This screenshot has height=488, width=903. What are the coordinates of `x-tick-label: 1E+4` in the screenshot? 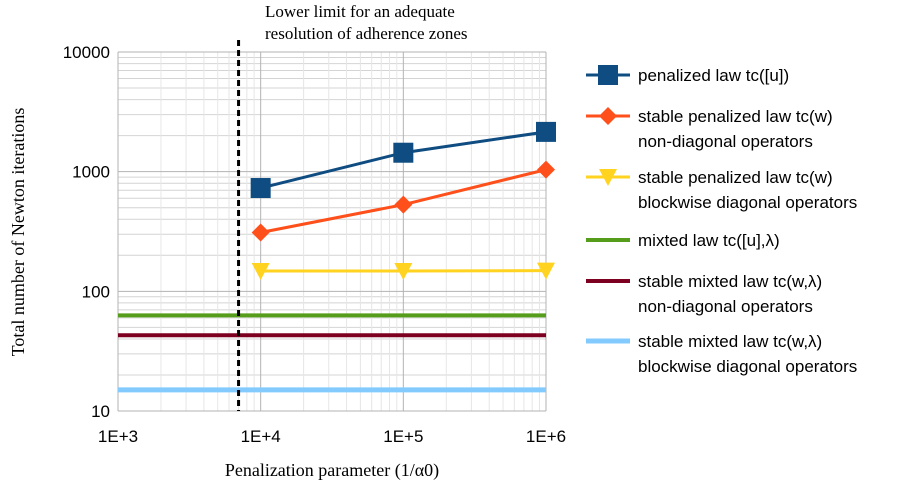 It's located at (261, 436).